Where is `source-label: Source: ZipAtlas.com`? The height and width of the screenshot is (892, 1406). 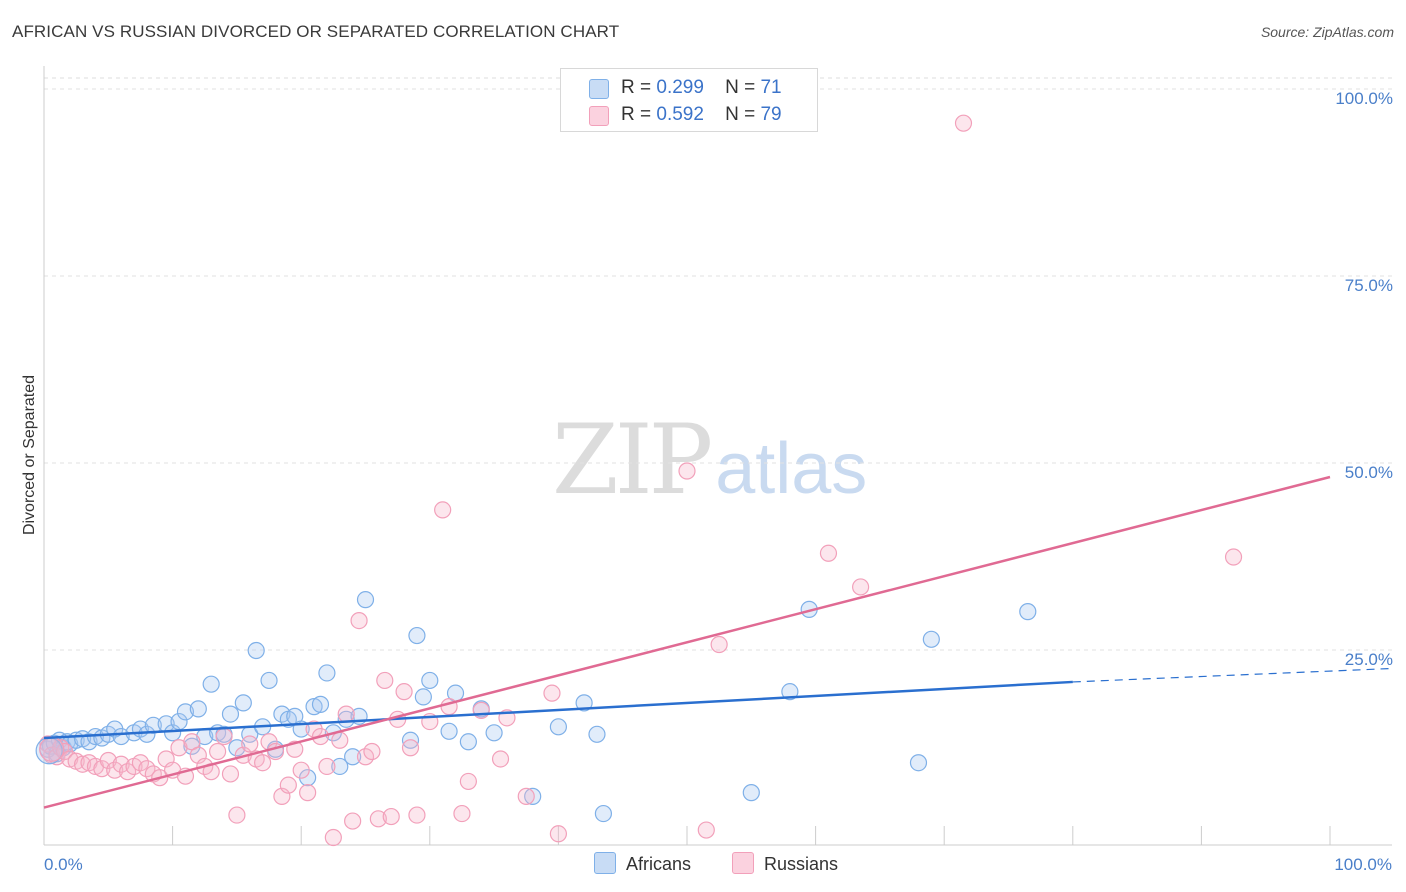
source-label: Source: ZipAtlas.com is located at coordinates (1327, 32).